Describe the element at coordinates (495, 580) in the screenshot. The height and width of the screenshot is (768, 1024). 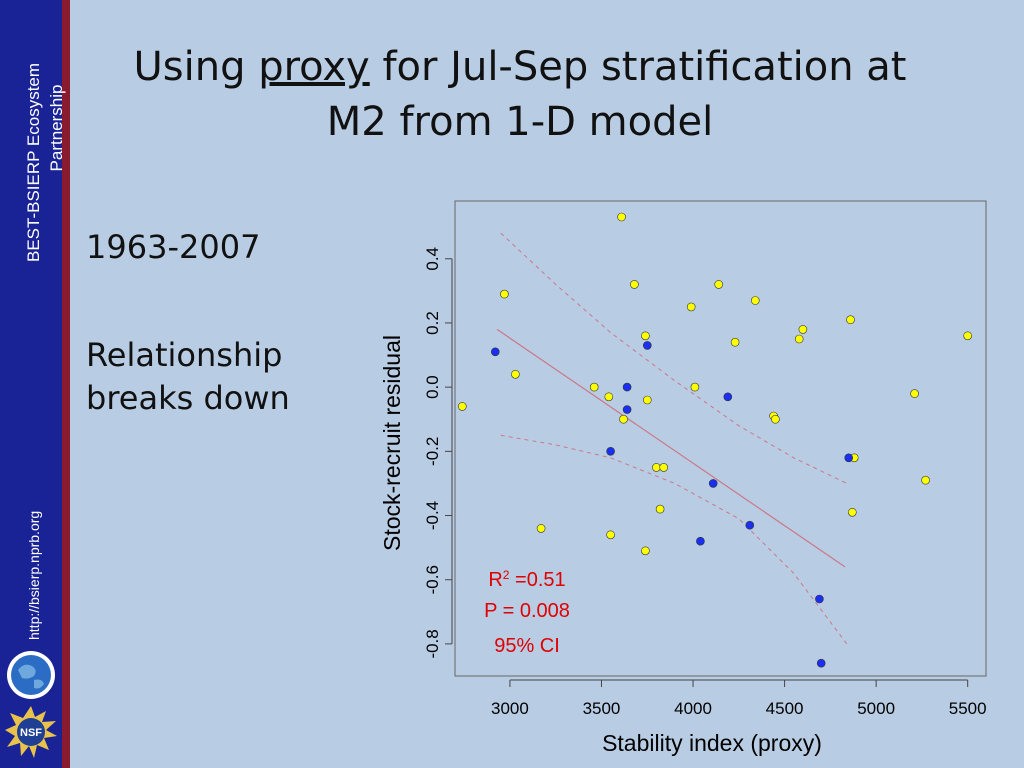
I see `r-squared-label: R` at that location.